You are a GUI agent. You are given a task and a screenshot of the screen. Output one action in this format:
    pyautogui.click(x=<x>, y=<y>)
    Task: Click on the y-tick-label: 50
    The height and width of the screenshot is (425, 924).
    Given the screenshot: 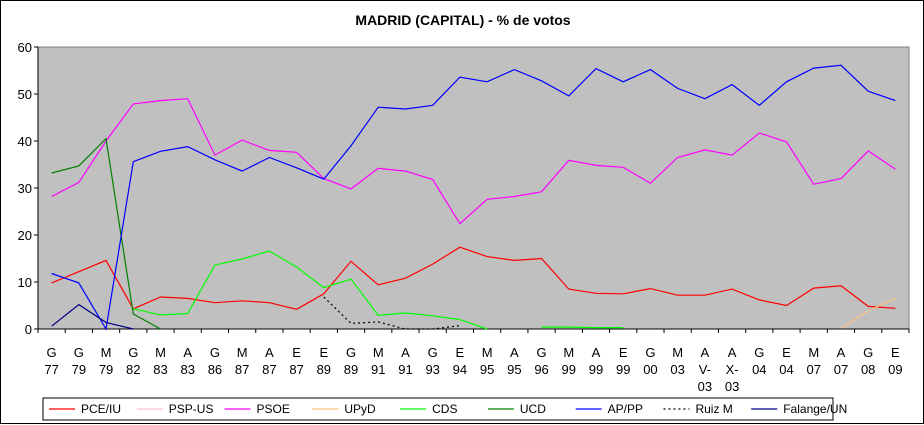 What is the action you would take?
    pyautogui.click(x=25, y=94)
    